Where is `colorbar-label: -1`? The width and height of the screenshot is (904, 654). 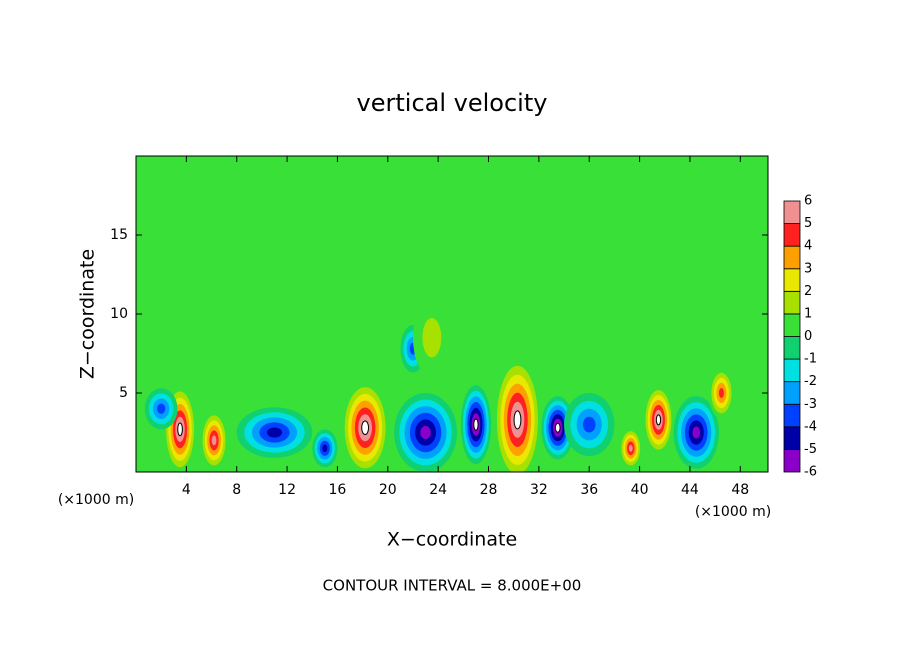
colorbar-label: -1 is located at coordinates (810, 359).